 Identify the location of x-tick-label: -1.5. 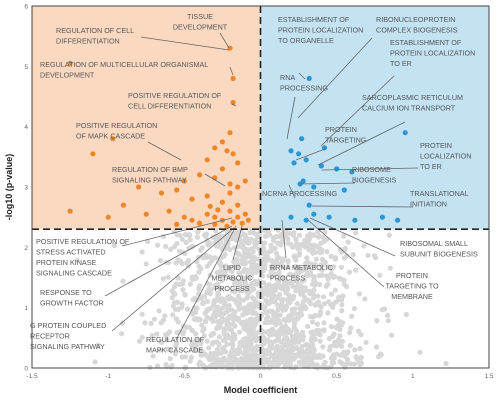
(32, 376).